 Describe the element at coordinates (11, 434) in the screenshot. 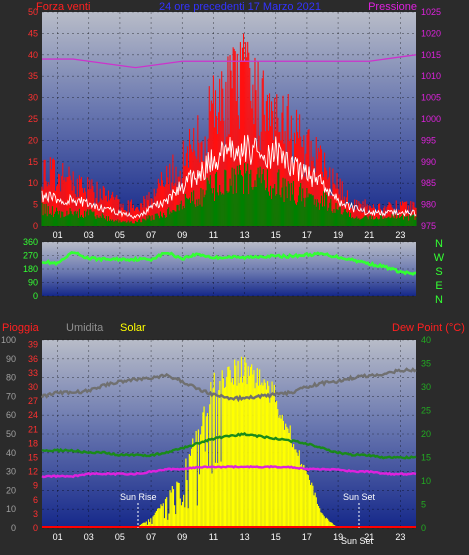

I see `humidity-y-tick-label: 50` at that location.